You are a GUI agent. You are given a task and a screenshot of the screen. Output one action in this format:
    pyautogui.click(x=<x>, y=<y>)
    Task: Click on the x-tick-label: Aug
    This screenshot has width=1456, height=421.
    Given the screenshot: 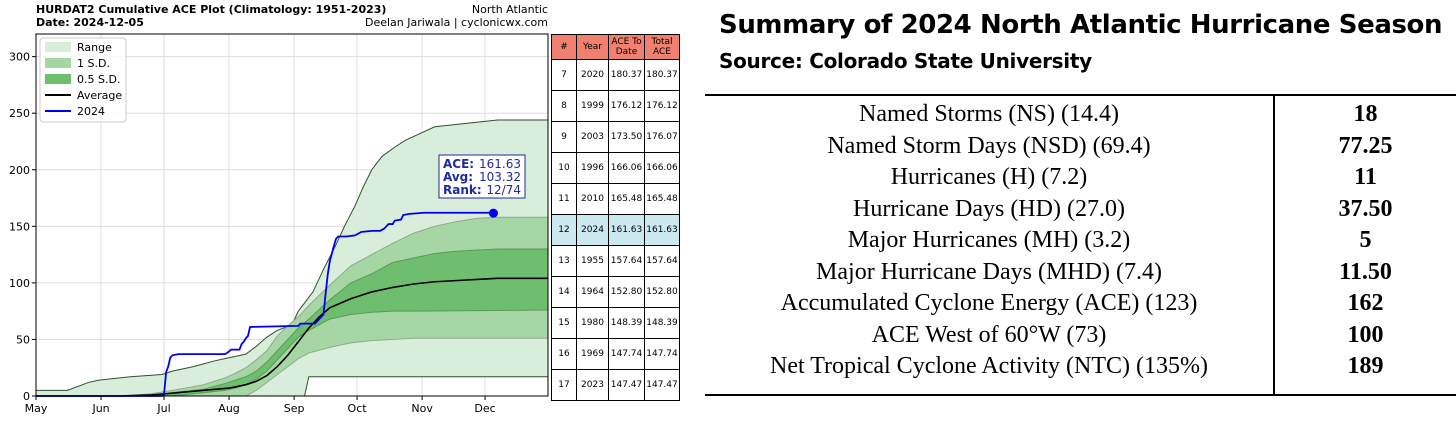 What is the action you would take?
    pyautogui.click(x=228, y=408)
    